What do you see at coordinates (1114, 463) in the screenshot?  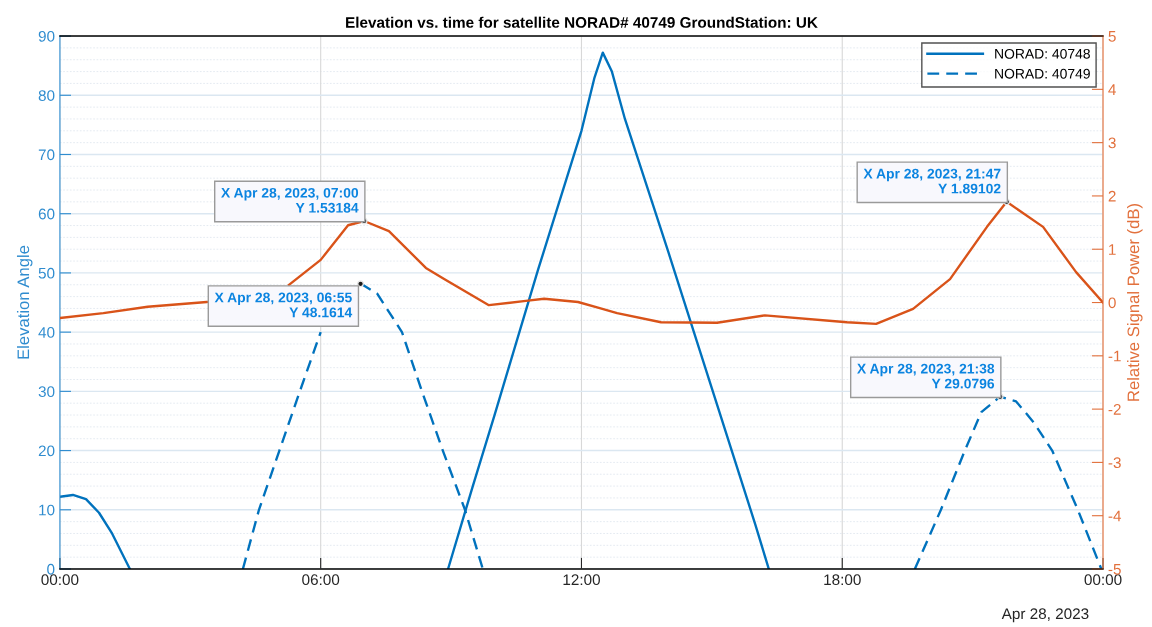 I see `y2-tick-label: -3` at bounding box center [1114, 463].